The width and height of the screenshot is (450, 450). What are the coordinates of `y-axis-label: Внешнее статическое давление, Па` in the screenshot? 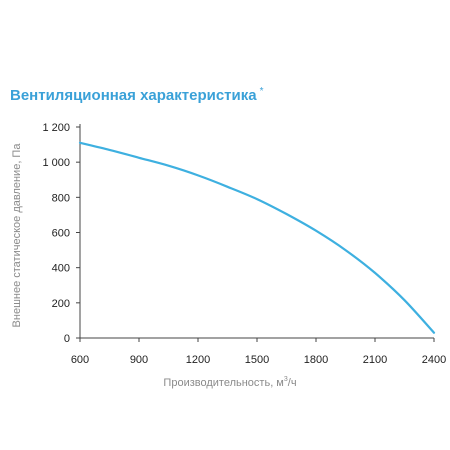 It's located at (17, 235).